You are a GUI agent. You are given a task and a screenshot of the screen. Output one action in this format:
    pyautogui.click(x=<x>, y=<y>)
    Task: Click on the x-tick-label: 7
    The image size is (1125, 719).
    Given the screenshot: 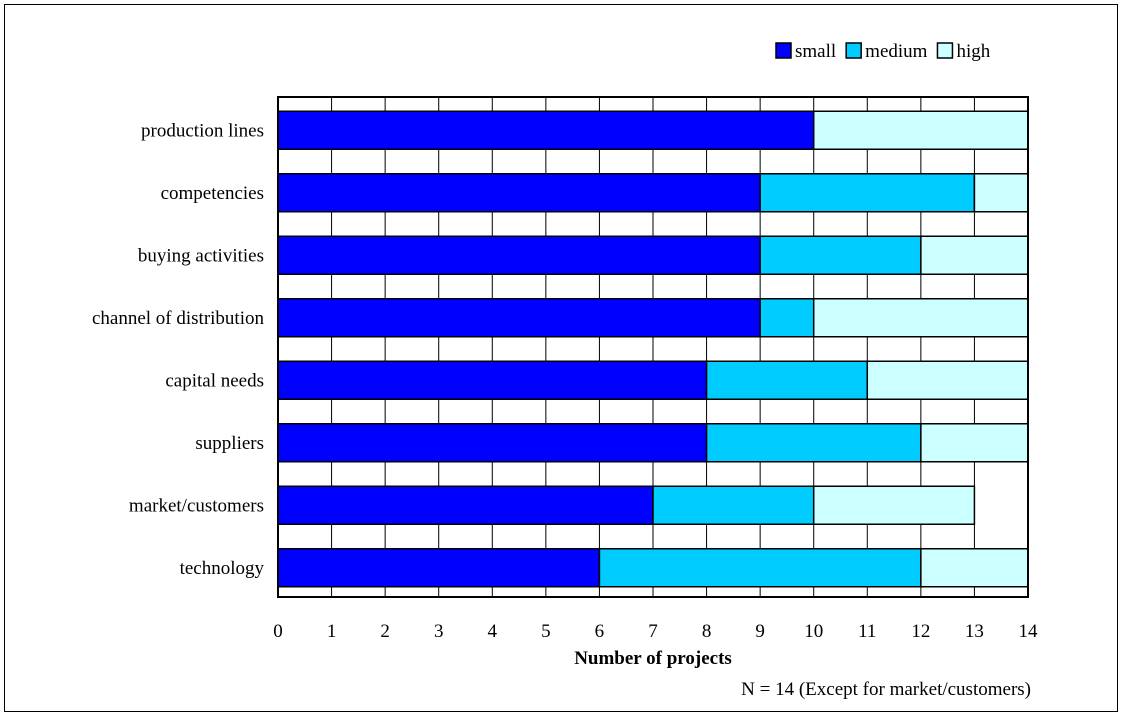 What is the action you would take?
    pyautogui.click(x=653, y=631)
    